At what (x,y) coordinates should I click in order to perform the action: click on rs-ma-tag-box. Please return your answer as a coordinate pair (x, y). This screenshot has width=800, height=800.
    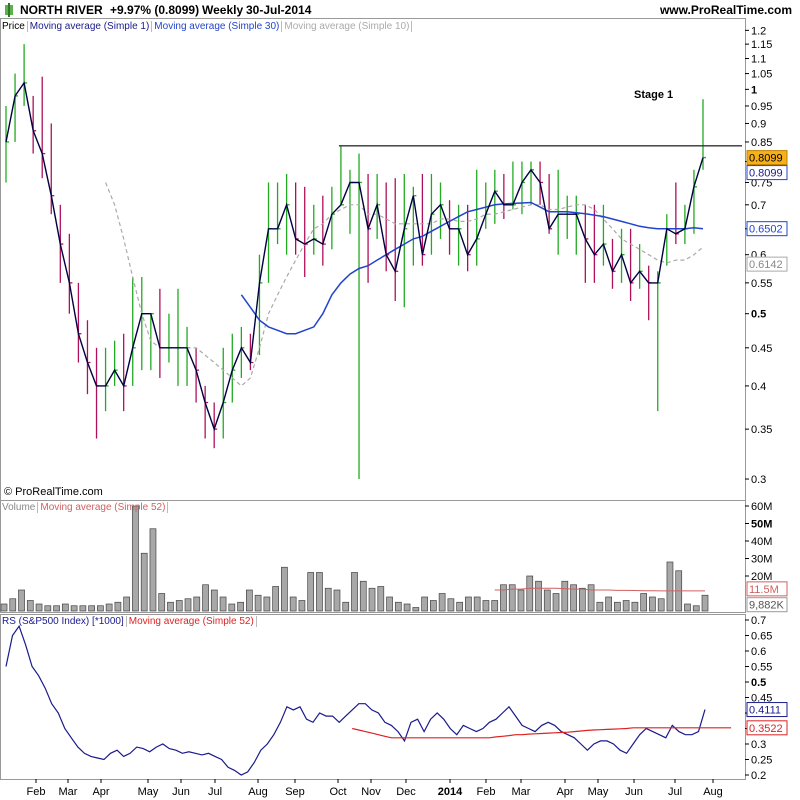
    Looking at the image, I should click on (767, 728).